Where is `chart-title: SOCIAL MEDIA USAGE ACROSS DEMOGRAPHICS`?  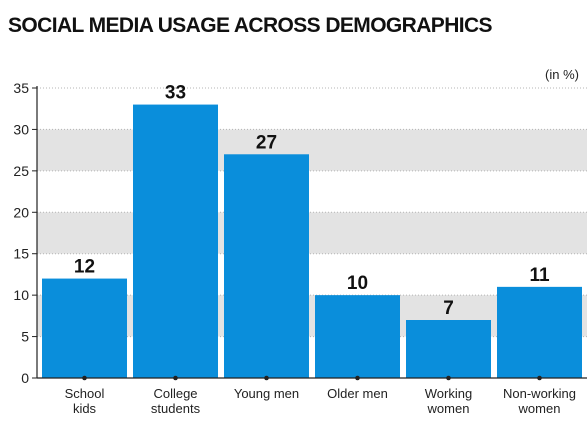 chart-title: SOCIAL MEDIA USAGE ACROSS DEMOGRAPHICS is located at coordinates (250, 25).